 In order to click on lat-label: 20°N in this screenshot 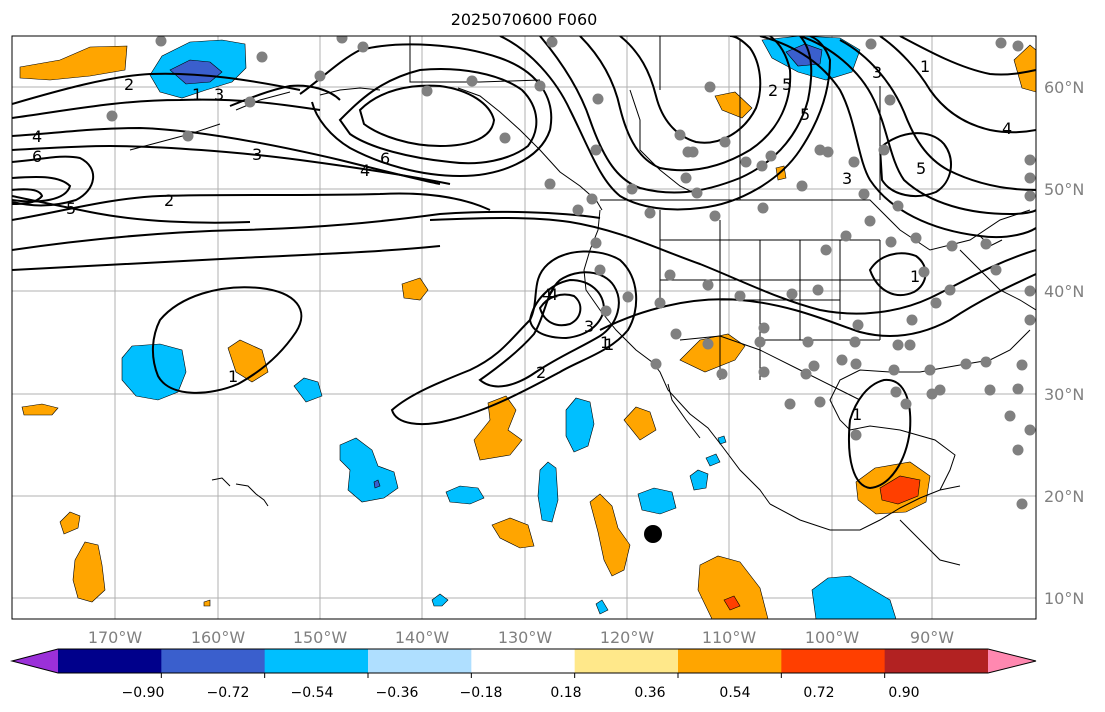, I will do `click(1064, 496)`.